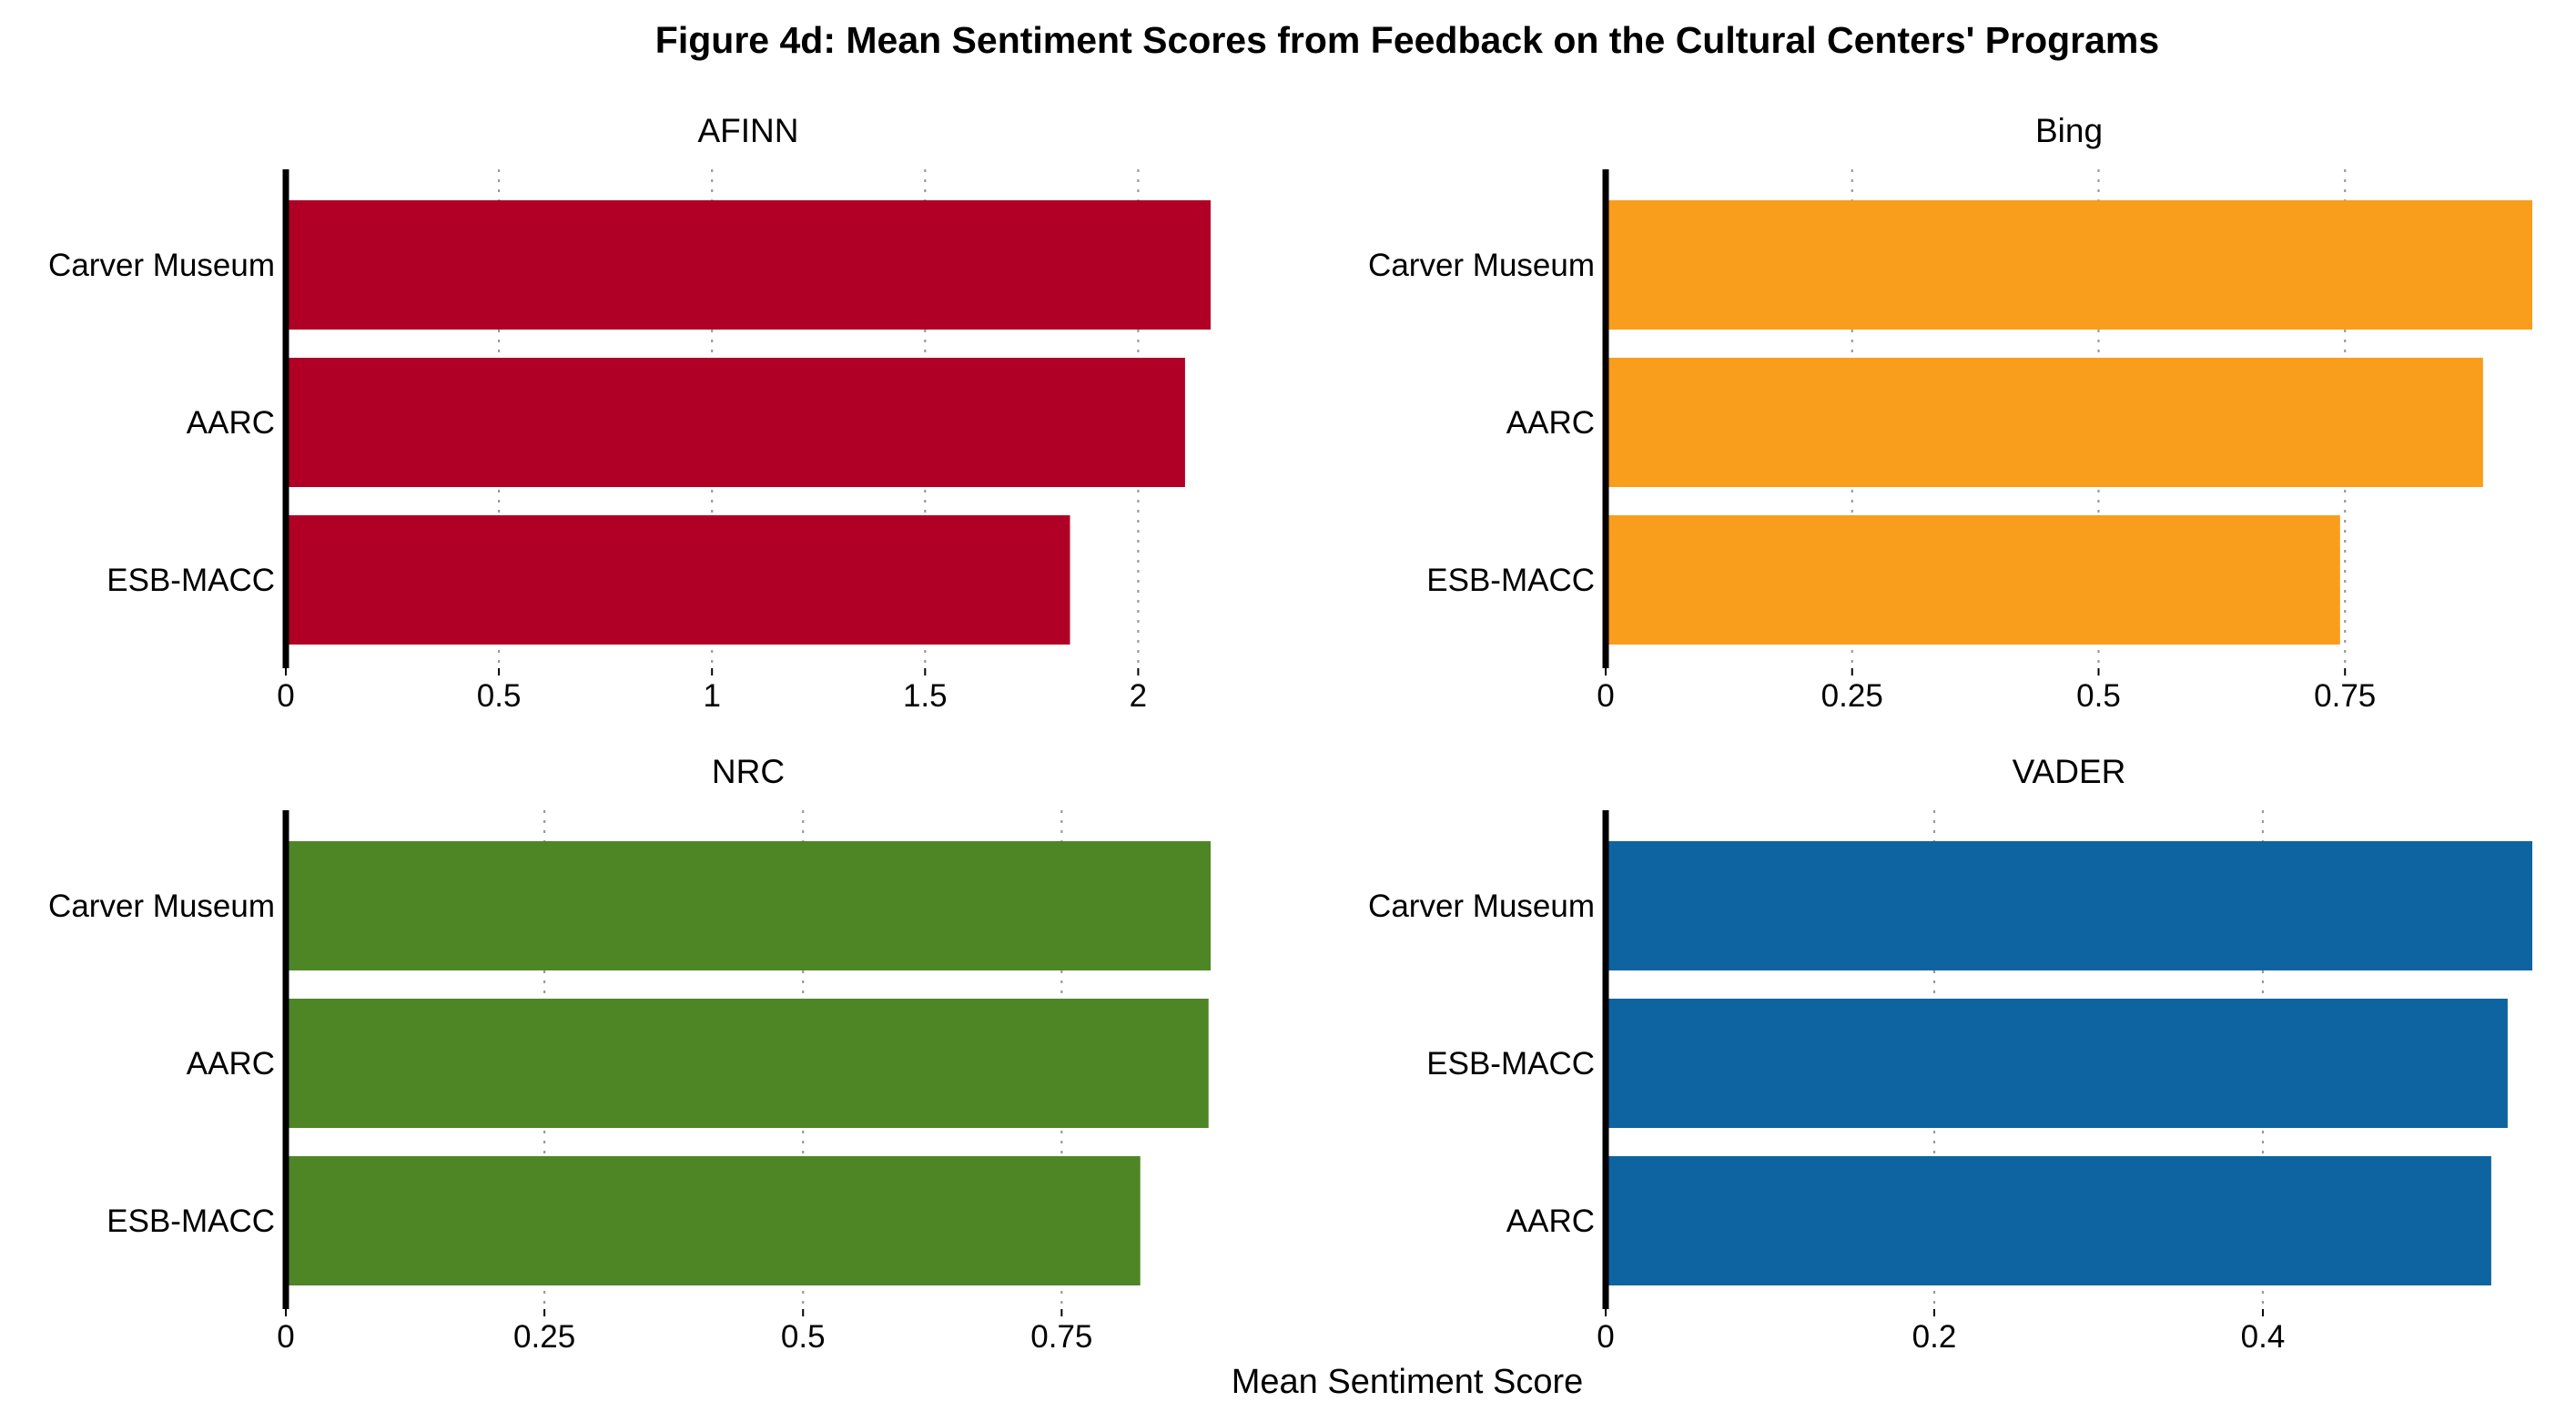  I want to click on tick-label-nrc-3: 0.75, so click(1061, 1337).